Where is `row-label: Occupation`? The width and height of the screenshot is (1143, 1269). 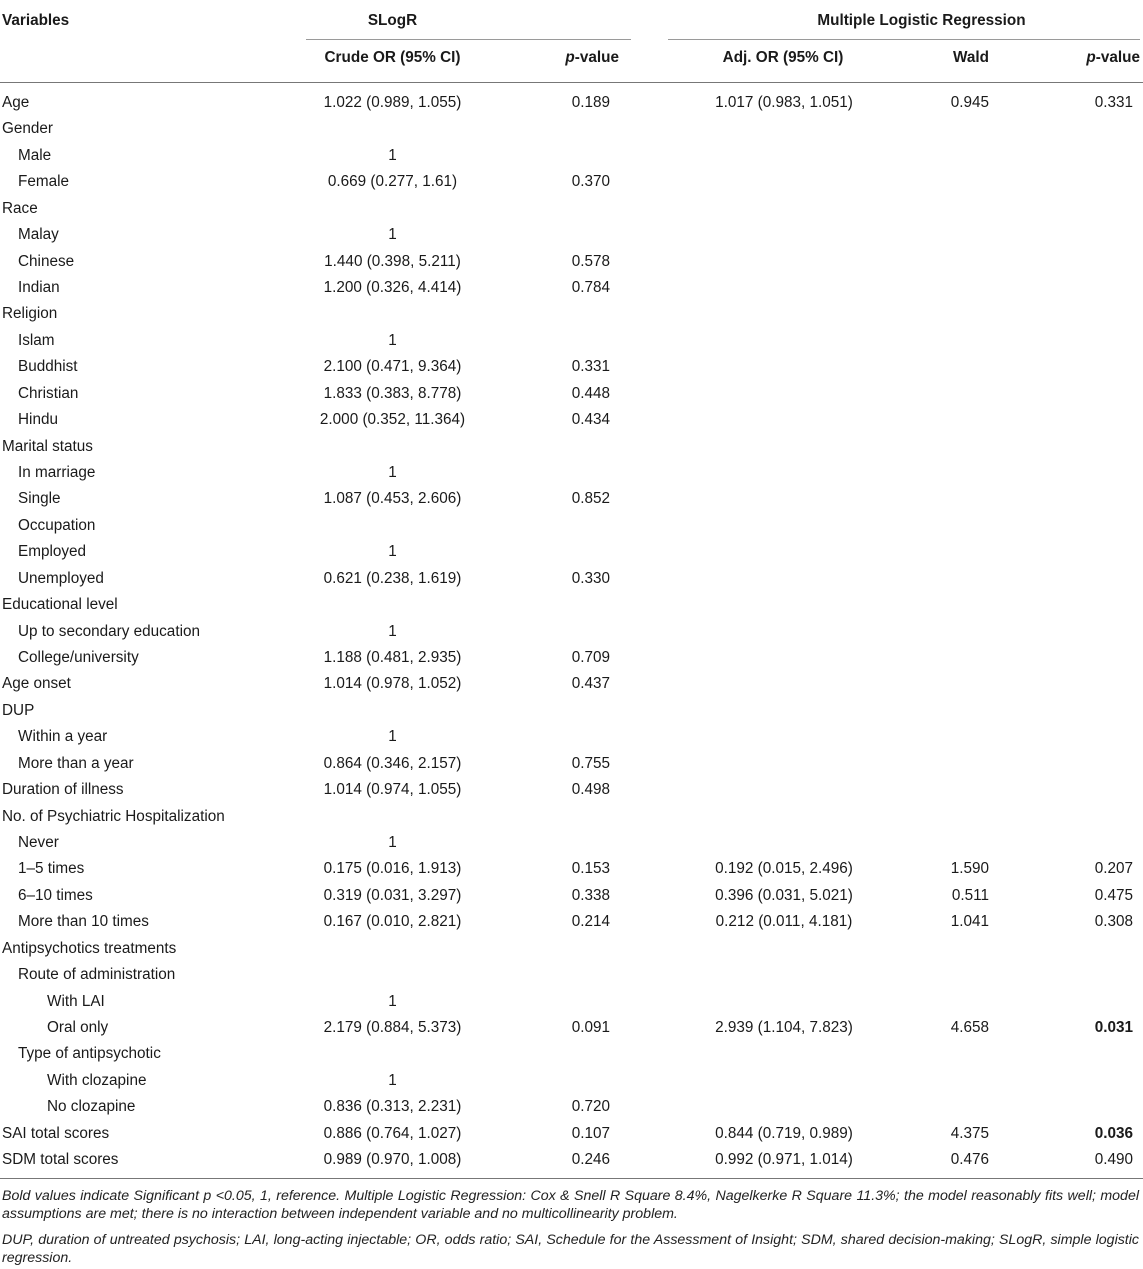
row-label: Occupation is located at coordinates (57, 525).